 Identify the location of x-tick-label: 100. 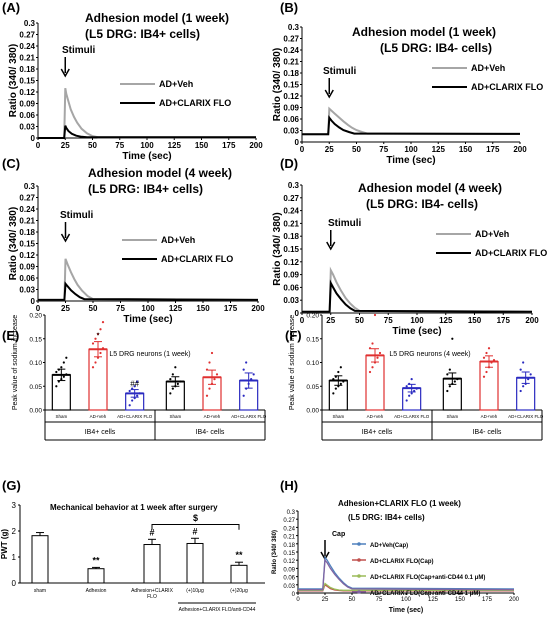
(411, 149).